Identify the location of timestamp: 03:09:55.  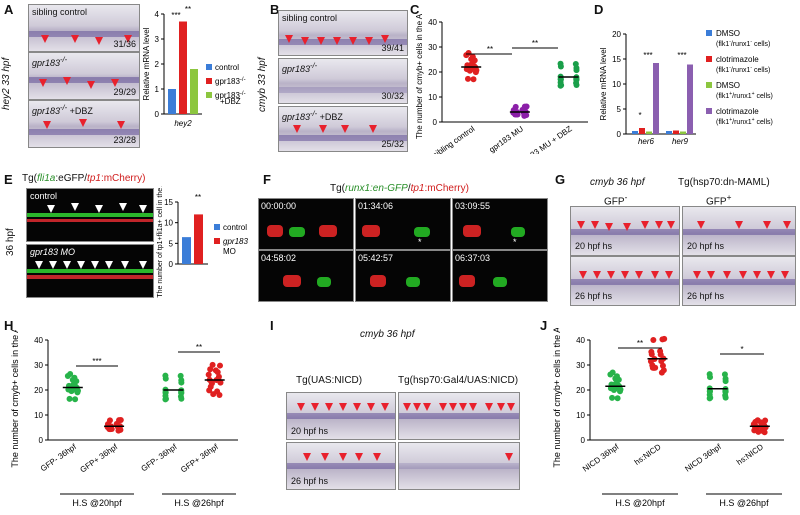
(473, 206).